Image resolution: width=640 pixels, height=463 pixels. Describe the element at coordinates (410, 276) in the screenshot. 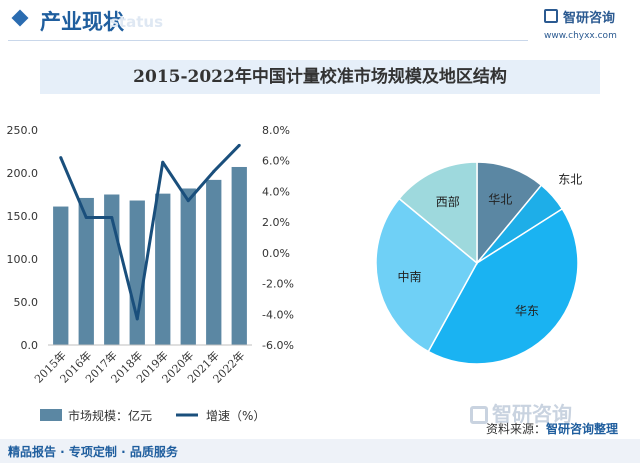

I see `pie-label: 中南` at that location.